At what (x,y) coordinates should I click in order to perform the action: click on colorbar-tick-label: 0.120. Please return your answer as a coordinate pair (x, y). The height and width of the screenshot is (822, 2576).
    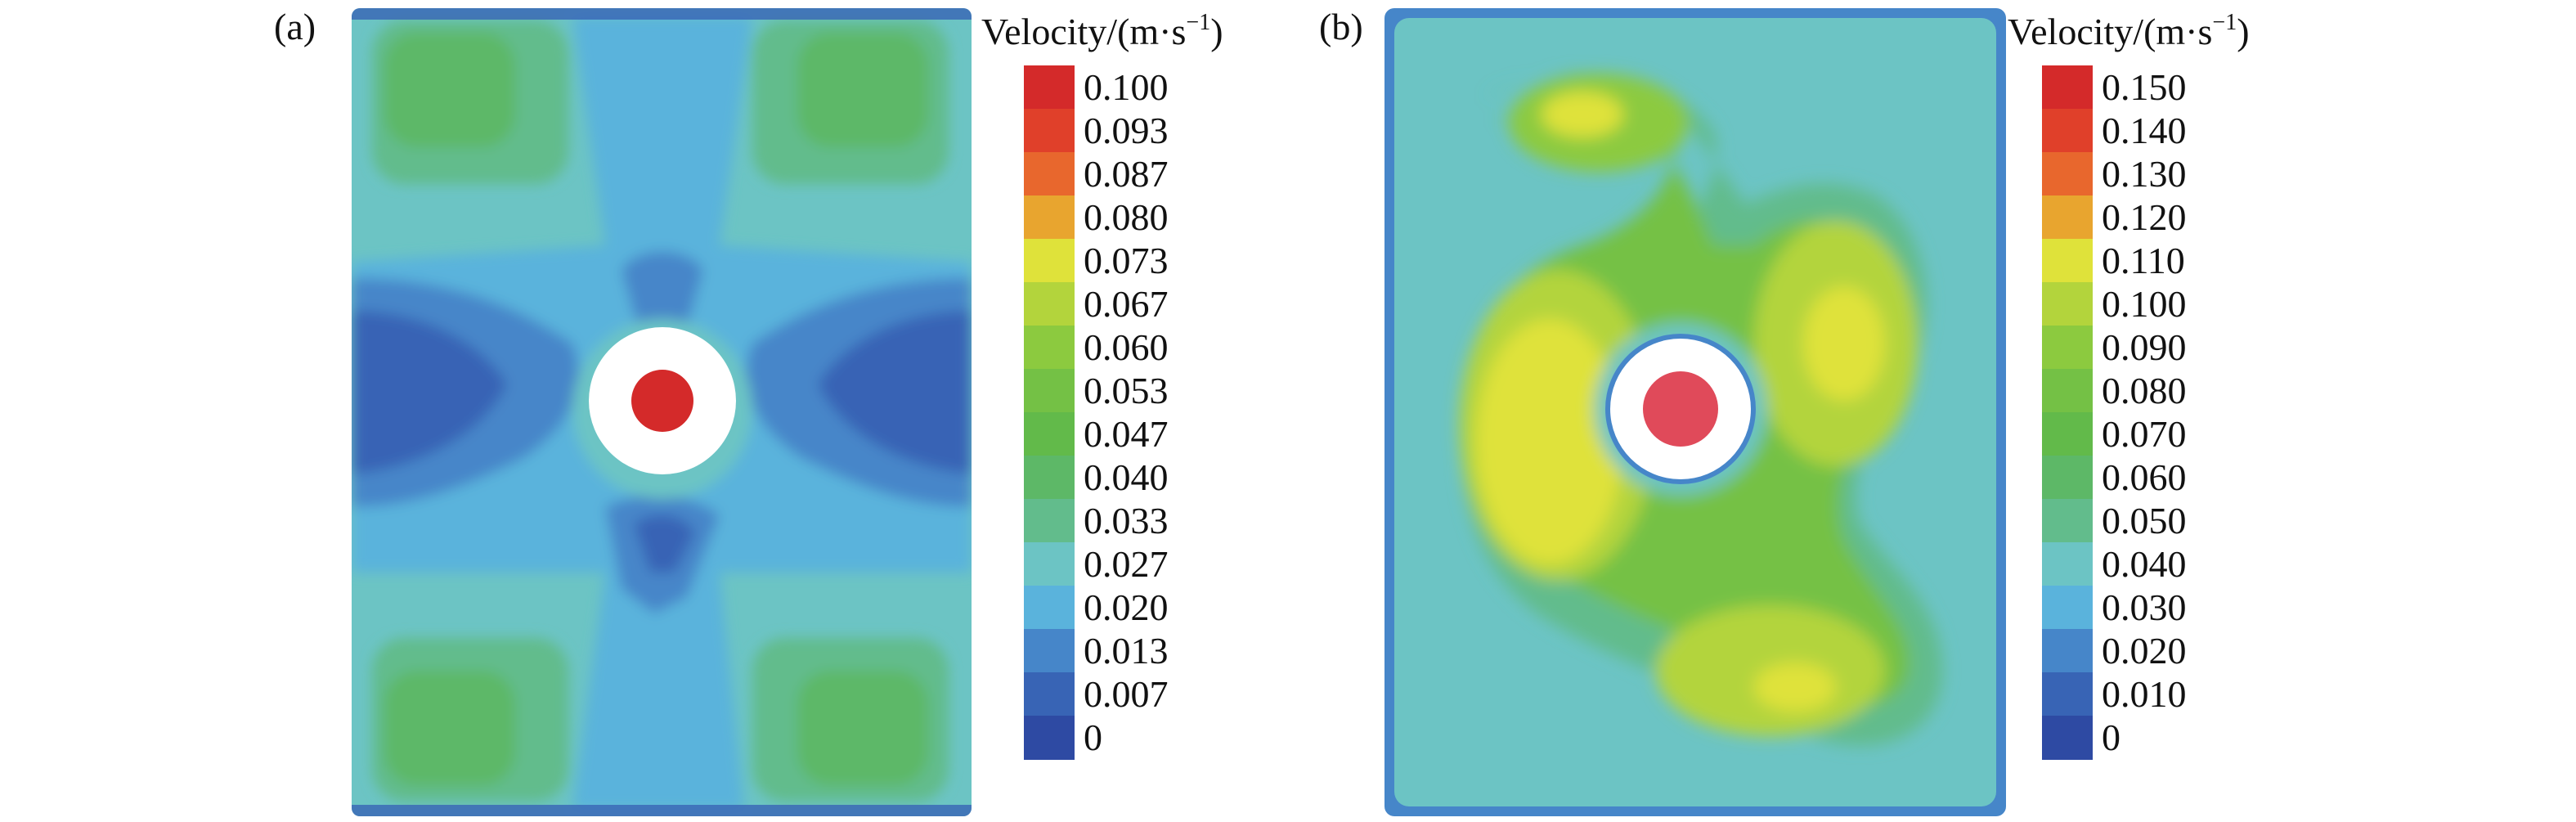
    Looking at the image, I should click on (2144, 216).